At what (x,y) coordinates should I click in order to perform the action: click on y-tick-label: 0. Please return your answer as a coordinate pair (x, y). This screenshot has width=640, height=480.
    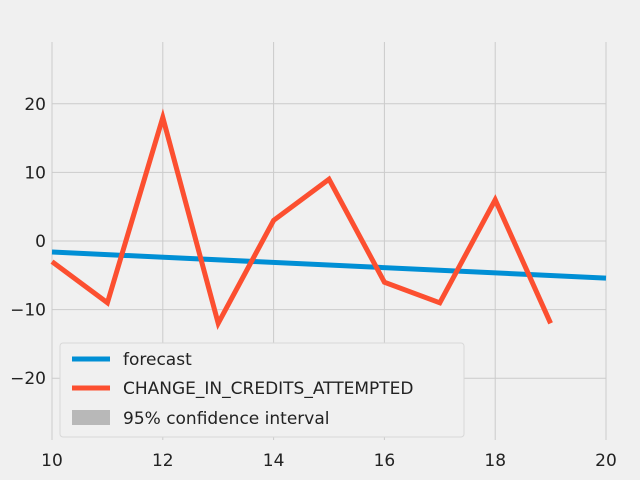
    Looking at the image, I should click on (40, 242).